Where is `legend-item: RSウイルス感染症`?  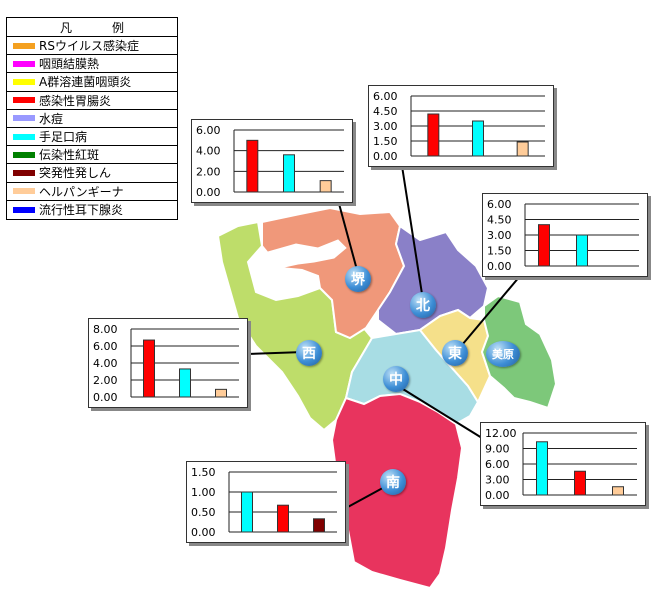
legend-item: RSウイルス感染症 is located at coordinates (92, 46).